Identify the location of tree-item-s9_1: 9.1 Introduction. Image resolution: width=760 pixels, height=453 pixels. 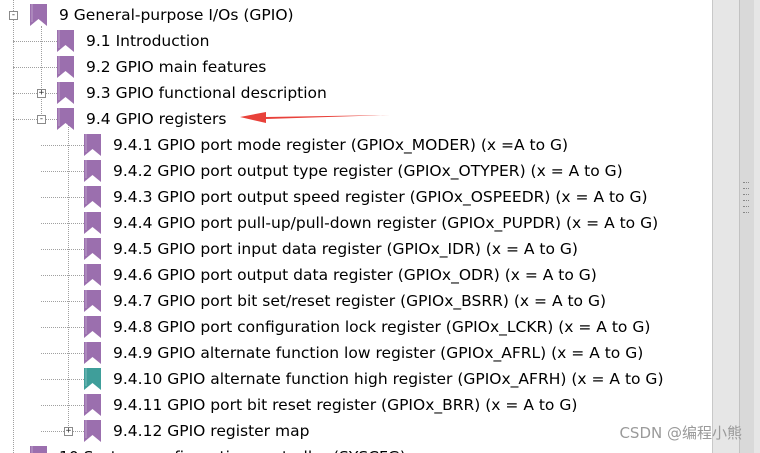
(356, 41).